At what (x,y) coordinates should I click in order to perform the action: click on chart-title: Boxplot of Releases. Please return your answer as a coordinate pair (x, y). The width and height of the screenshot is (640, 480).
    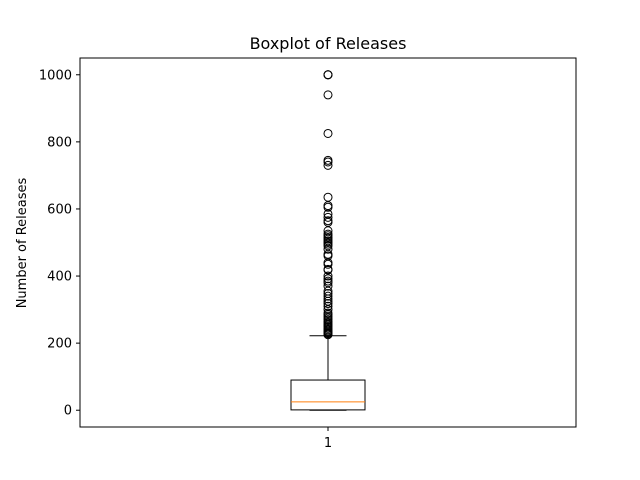
    Looking at the image, I should click on (328, 43).